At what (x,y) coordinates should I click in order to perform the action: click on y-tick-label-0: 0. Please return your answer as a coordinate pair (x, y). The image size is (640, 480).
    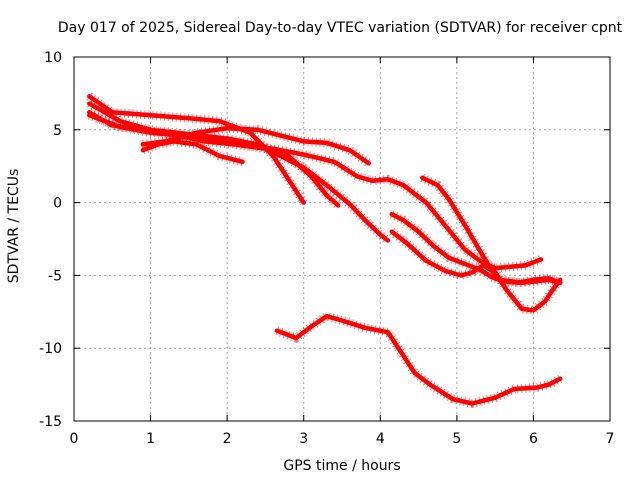
    Looking at the image, I should click on (57, 204).